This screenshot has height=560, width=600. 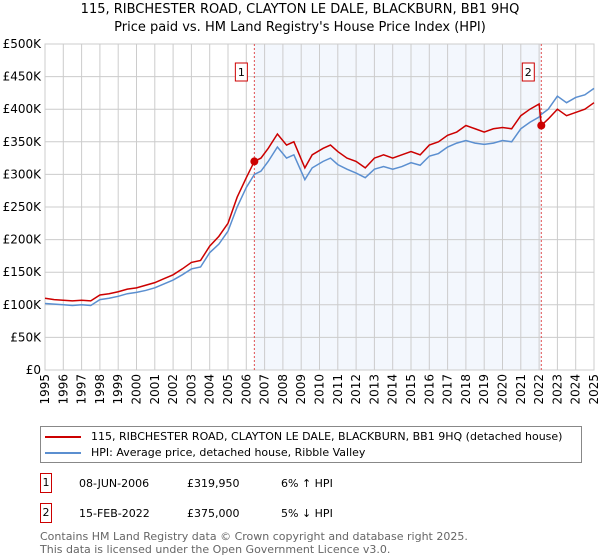 What do you see at coordinates (265, 389) in the screenshot?
I see `x-tick-label: 2007` at bounding box center [265, 389].